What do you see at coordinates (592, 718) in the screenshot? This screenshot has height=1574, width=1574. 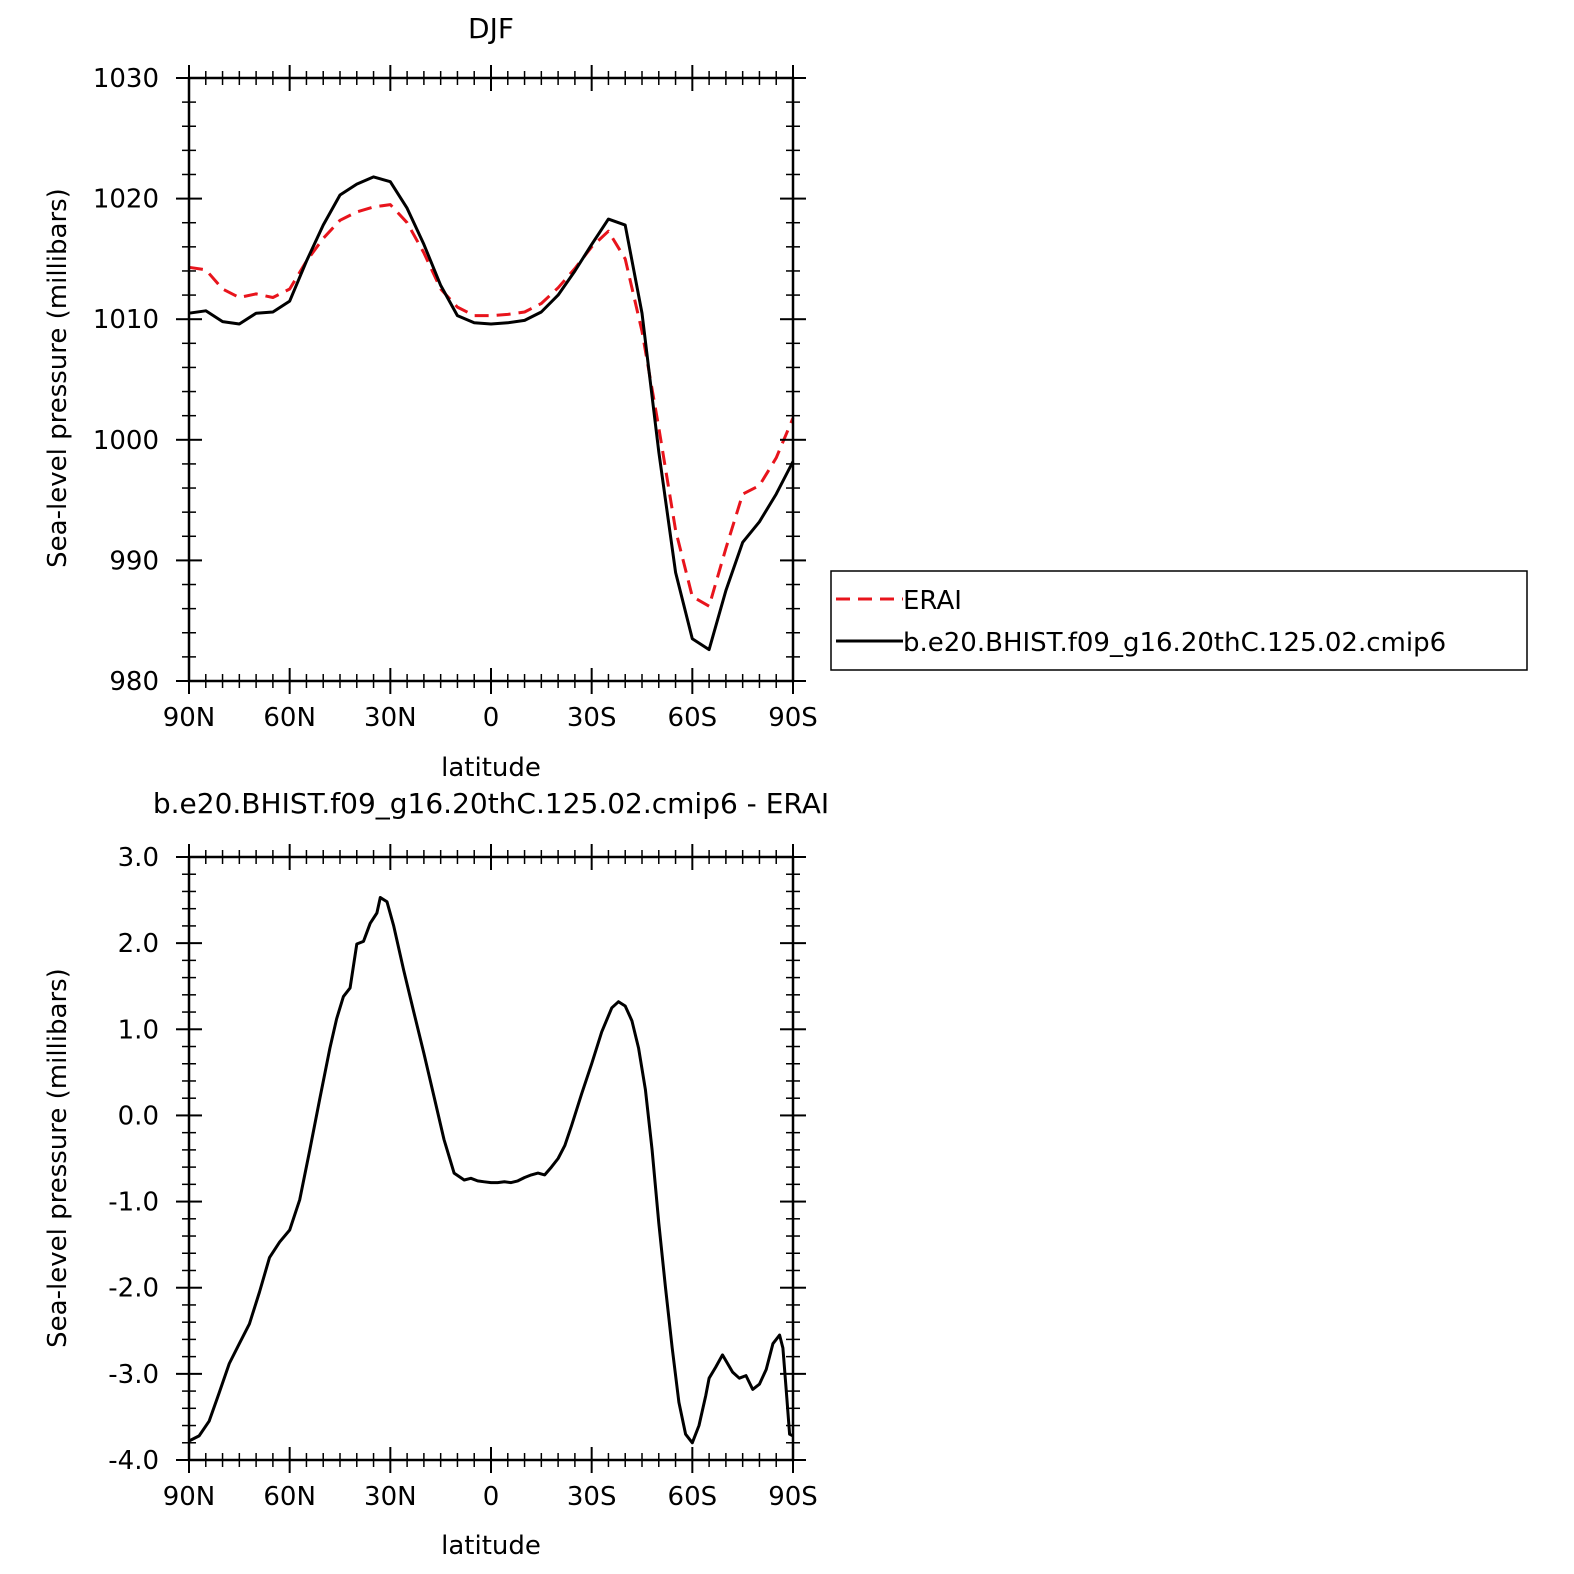 I see `top-x-tick-label: 30S` at bounding box center [592, 718].